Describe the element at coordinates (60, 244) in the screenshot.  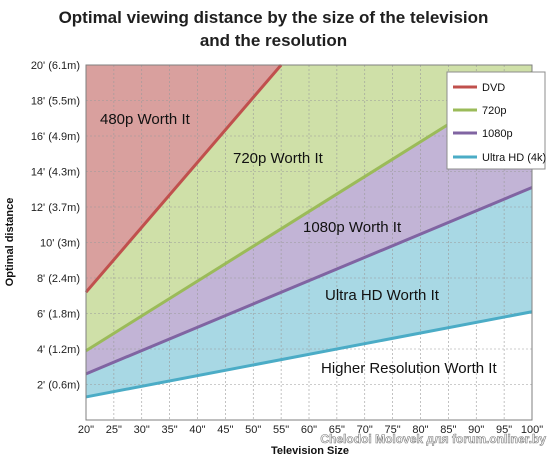
I see `y-tick-label: 10' (3m)` at that location.